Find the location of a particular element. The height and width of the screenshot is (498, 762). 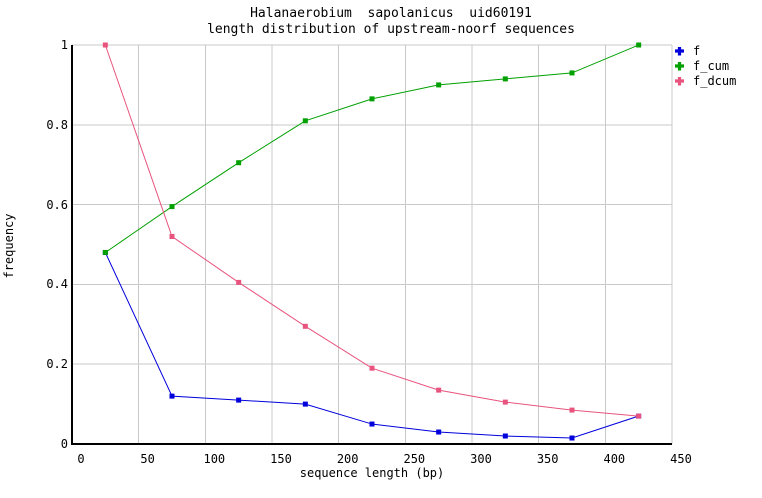

y-tick-label: 0.8 is located at coordinates (57, 124).